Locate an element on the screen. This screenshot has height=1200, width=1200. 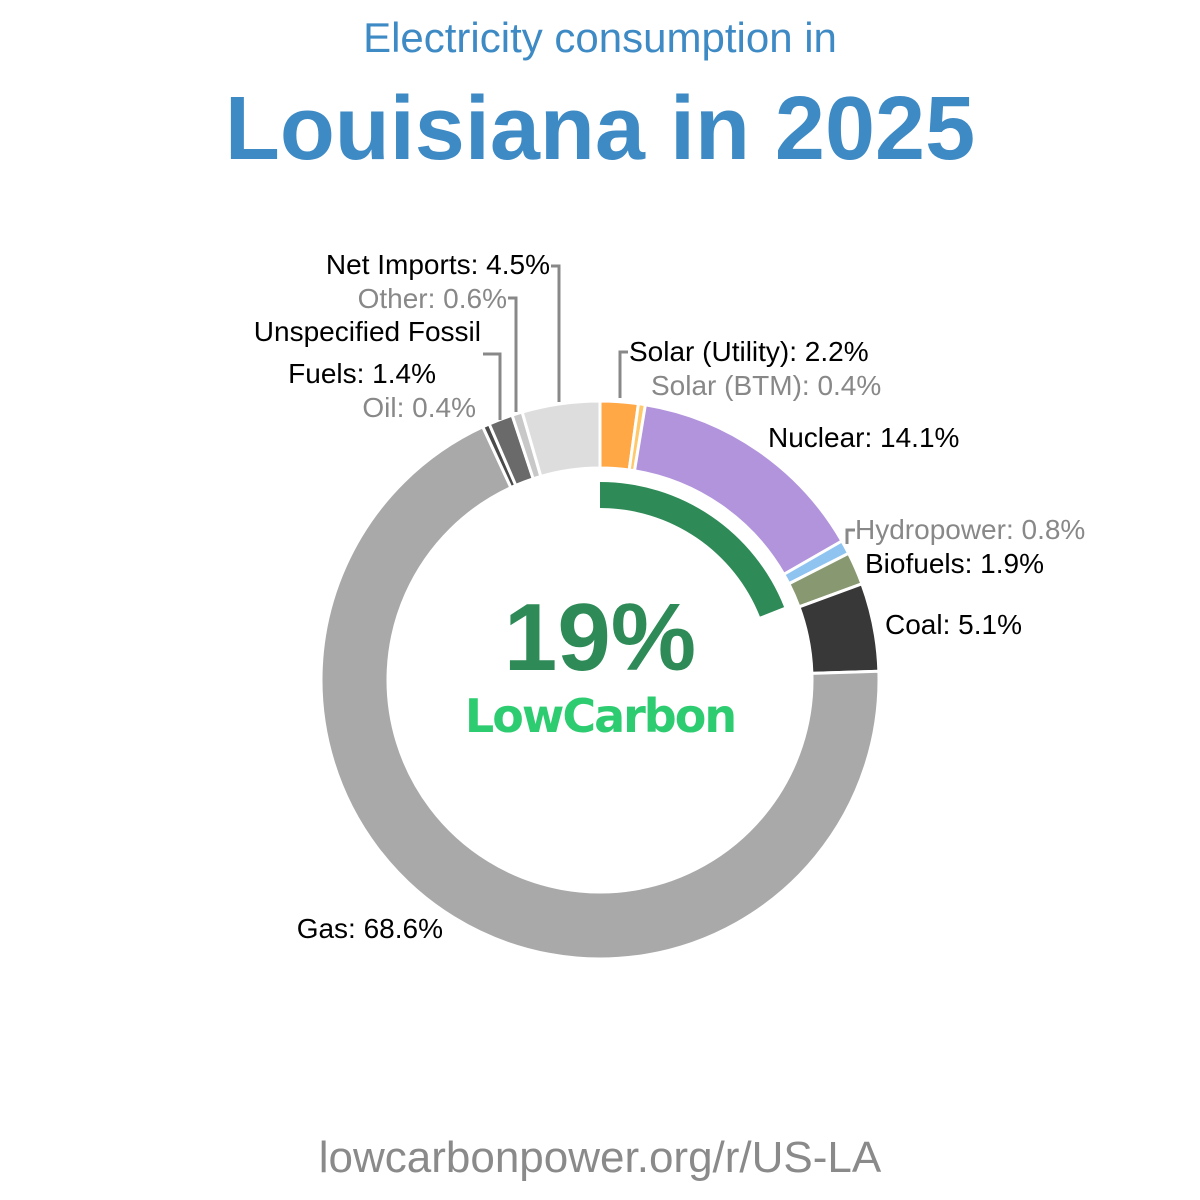
label-leaders is located at coordinates (669, 404).